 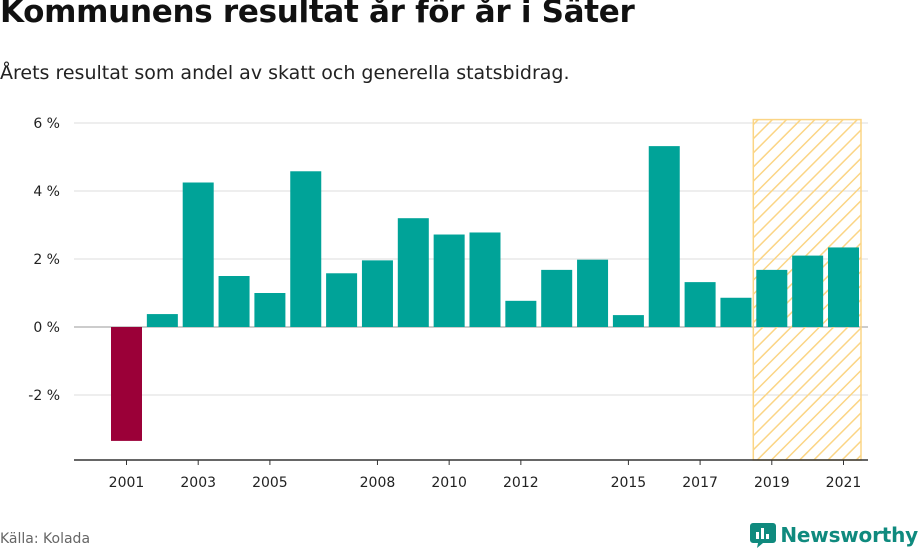 I want to click on x-tick-label: 2015, so click(x=629, y=483).